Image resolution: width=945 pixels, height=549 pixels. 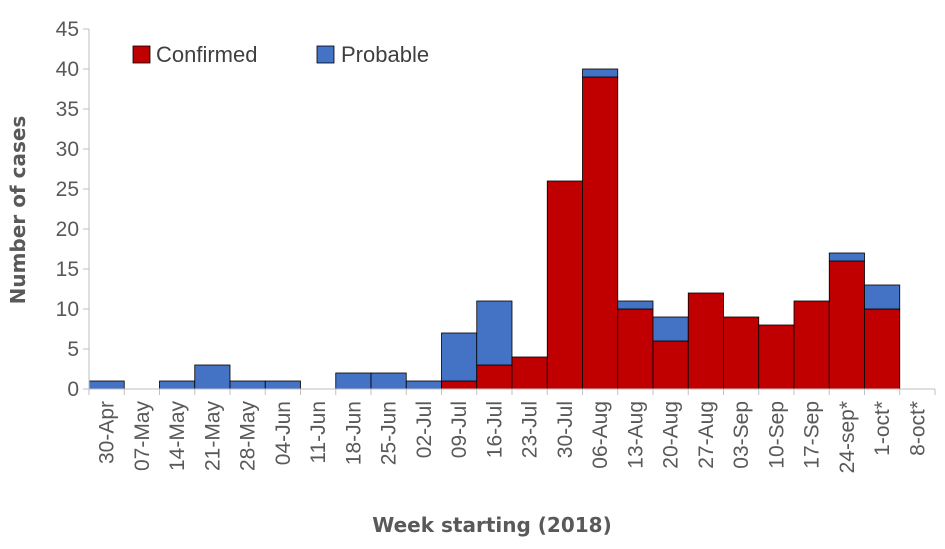 I want to click on x-tick-label: 16-Jul, so click(x=494, y=429).